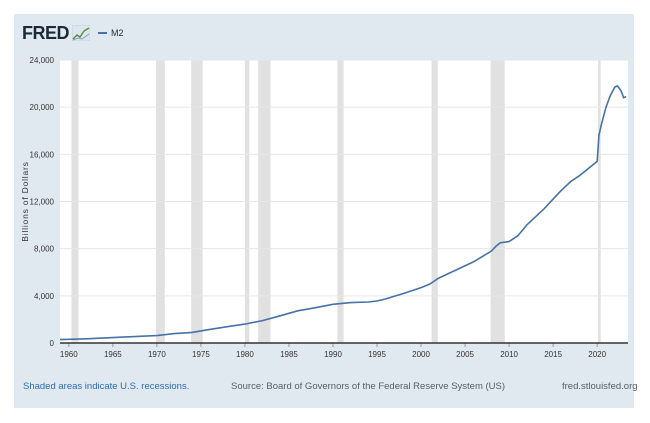 The image size is (650, 423). Describe the element at coordinates (597, 354) in the screenshot. I see `x-tick-label: 2020` at that location.